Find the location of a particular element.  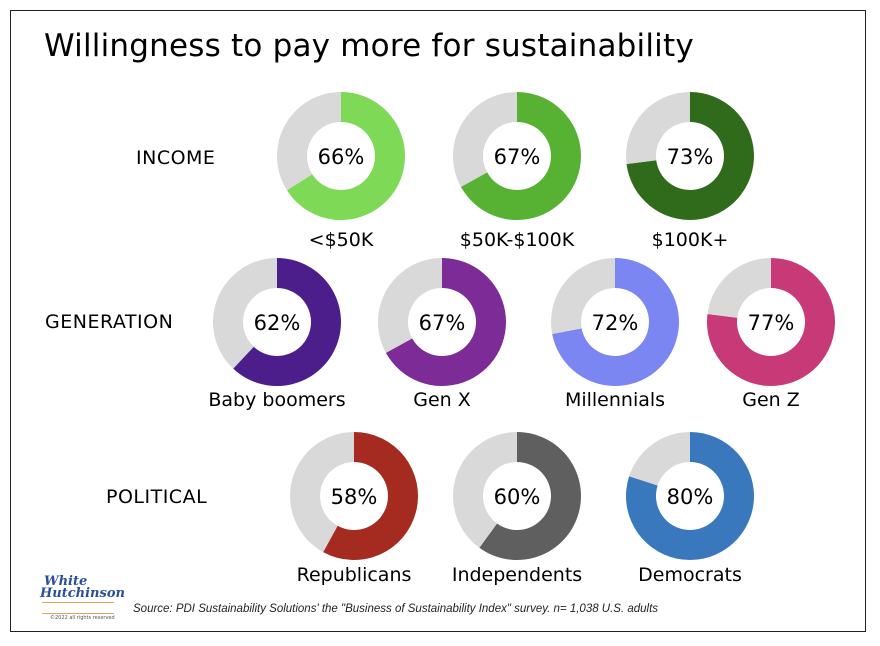

slice-value-democrats is located at coordinates (690, 496).